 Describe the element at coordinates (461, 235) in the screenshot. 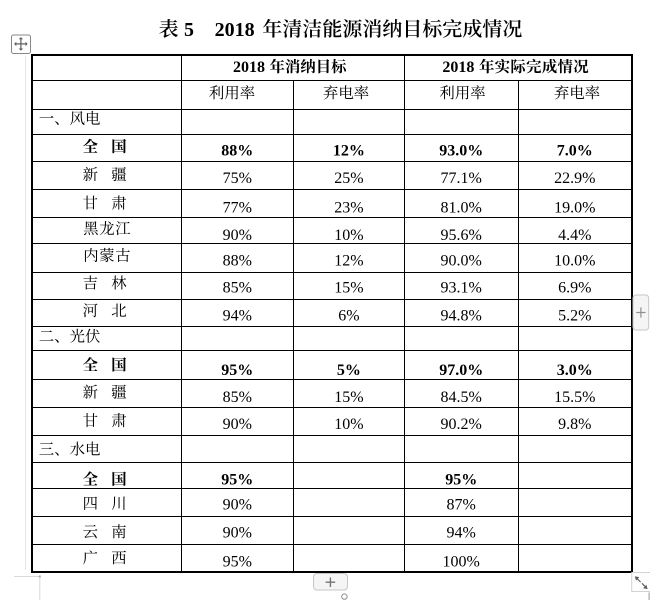

I see `svg-text: 95.6%` at that location.